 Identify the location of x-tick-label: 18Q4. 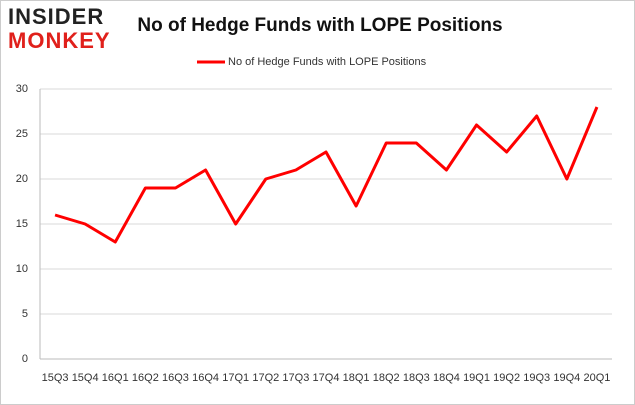
(446, 378).